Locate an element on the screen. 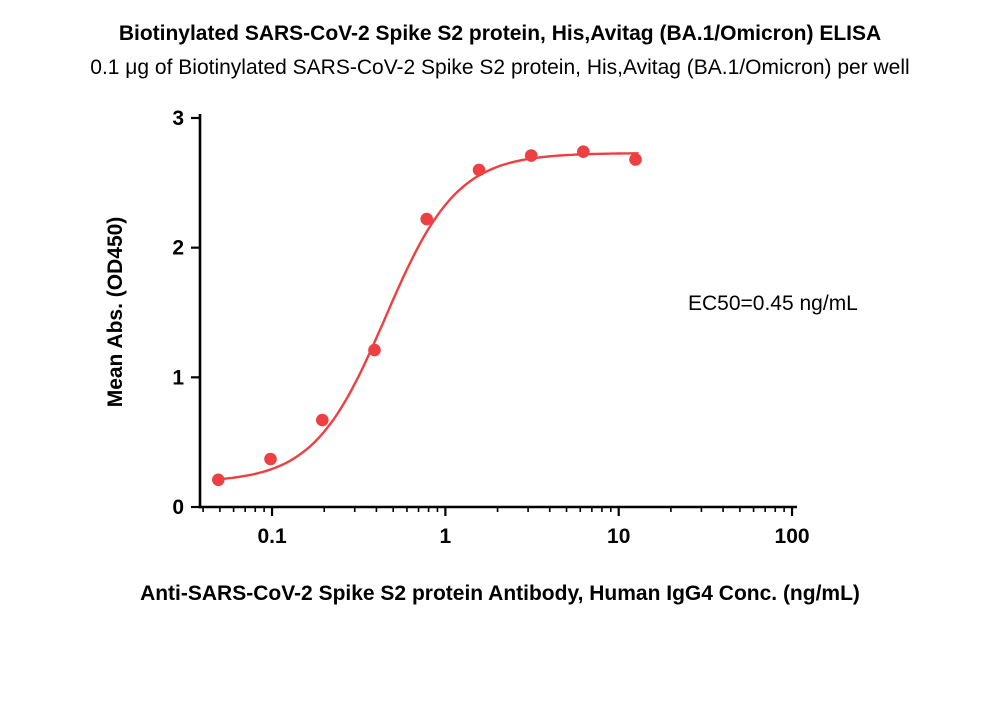  x-tick-label: 10 is located at coordinates (618, 536).